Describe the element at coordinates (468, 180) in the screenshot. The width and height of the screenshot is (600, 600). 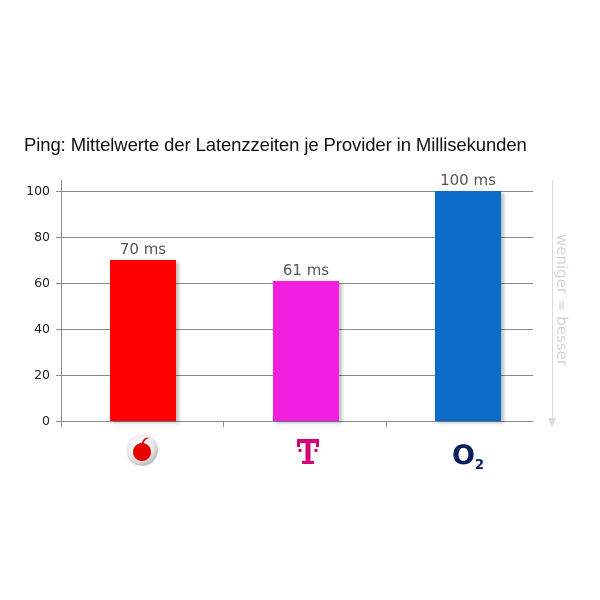
I see `bar-label-o2: 100 ms` at that location.